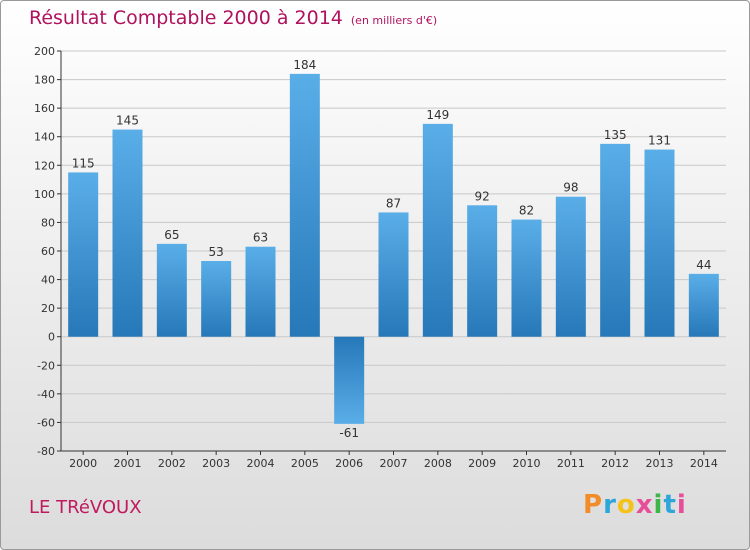 This screenshot has height=550, width=750. What do you see at coordinates (46, 451) in the screenshot?
I see `y-tick-label: -80` at bounding box center [46, 451].